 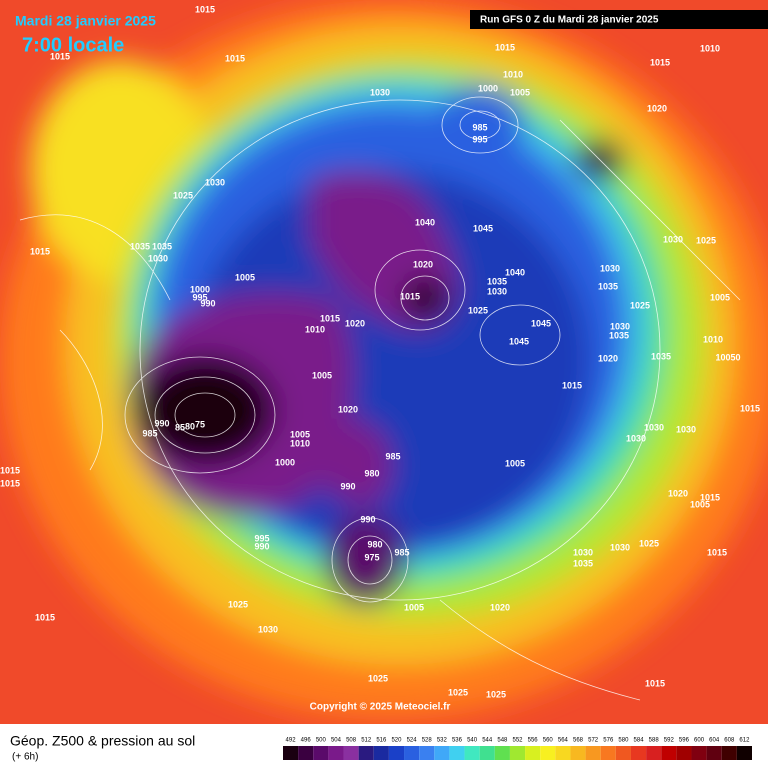 I want to click on pressure-label: 975, so click(x=371, y=557).